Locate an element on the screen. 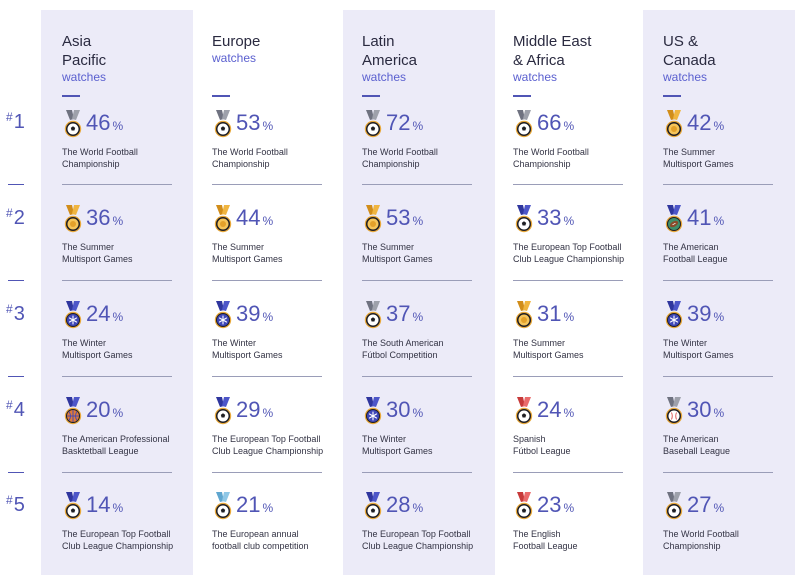  column-header: Europe watches is located at coordinates (277, 48).